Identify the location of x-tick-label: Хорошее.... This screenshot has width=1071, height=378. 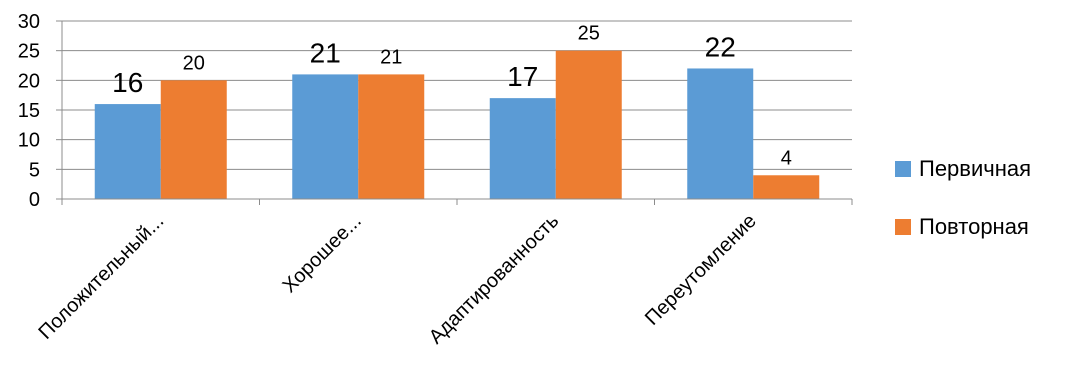
(321, 253).